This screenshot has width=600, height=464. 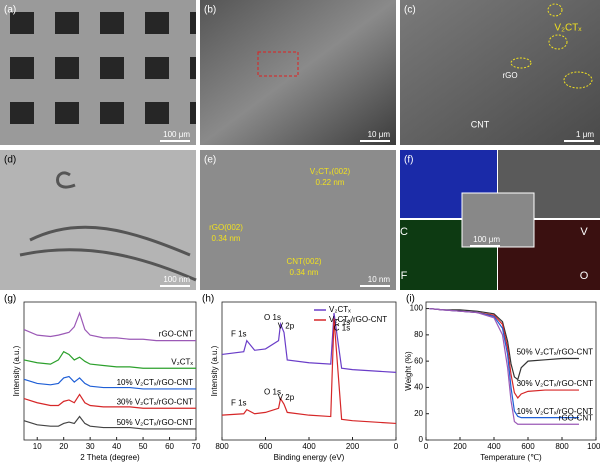 What do you see at coordinates (417, 308) in the screenshot?
I see `y-tick-label: 100` at bounding box center [417, 308].